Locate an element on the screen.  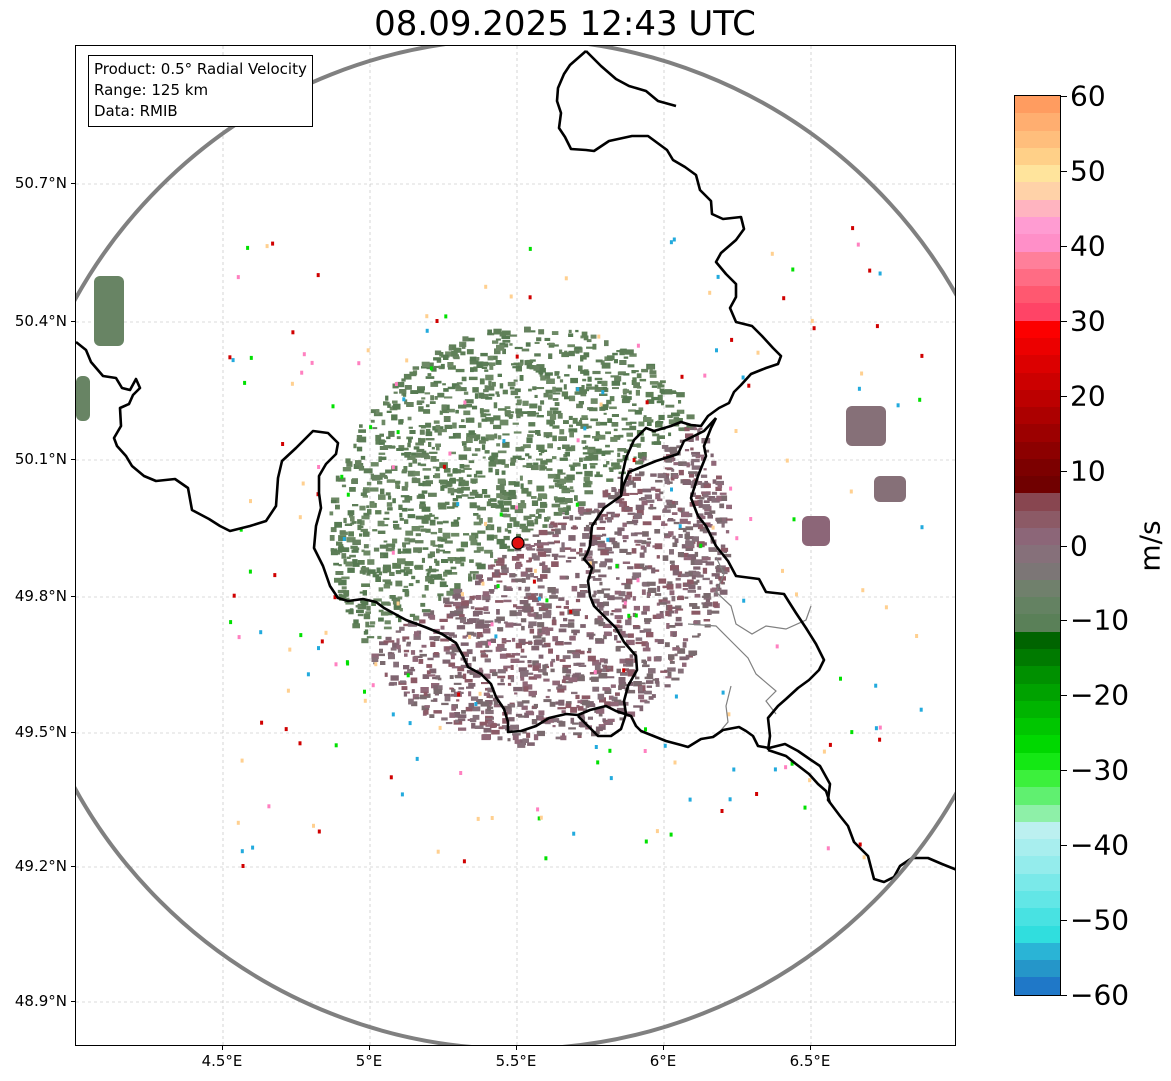
region-border is located at coordinates (723, 711).